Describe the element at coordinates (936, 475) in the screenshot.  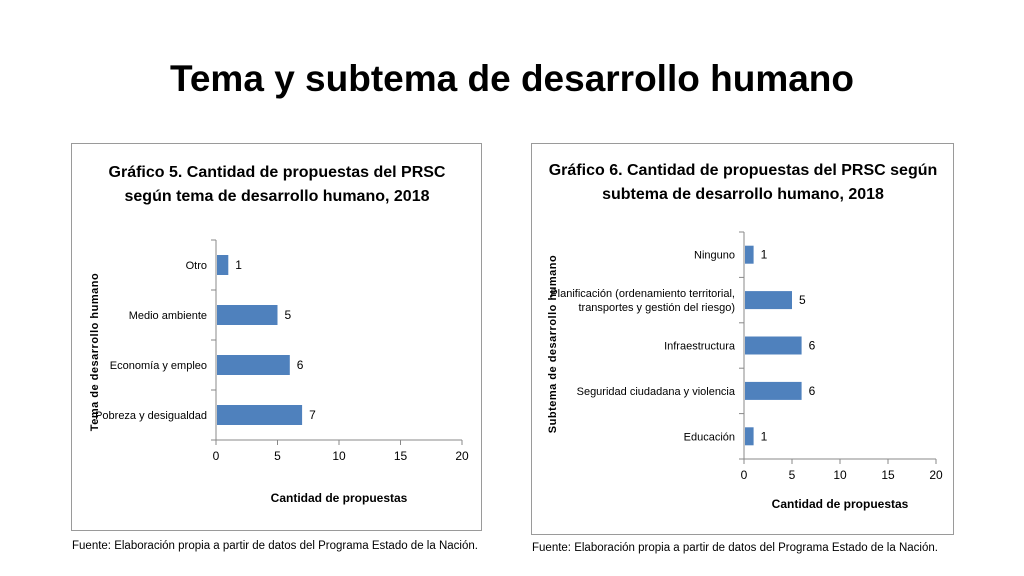
I see `chart-6-x-tick-label: 20` at that location.